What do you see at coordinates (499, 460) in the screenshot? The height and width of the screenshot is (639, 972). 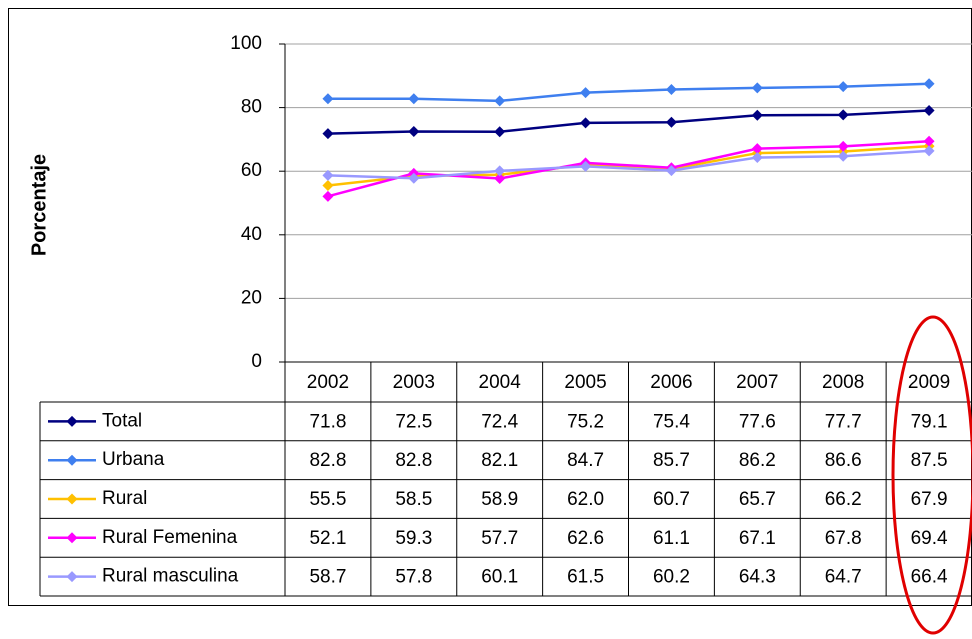 I see `table-cell: 82.1` at bounding box center [499, 460].